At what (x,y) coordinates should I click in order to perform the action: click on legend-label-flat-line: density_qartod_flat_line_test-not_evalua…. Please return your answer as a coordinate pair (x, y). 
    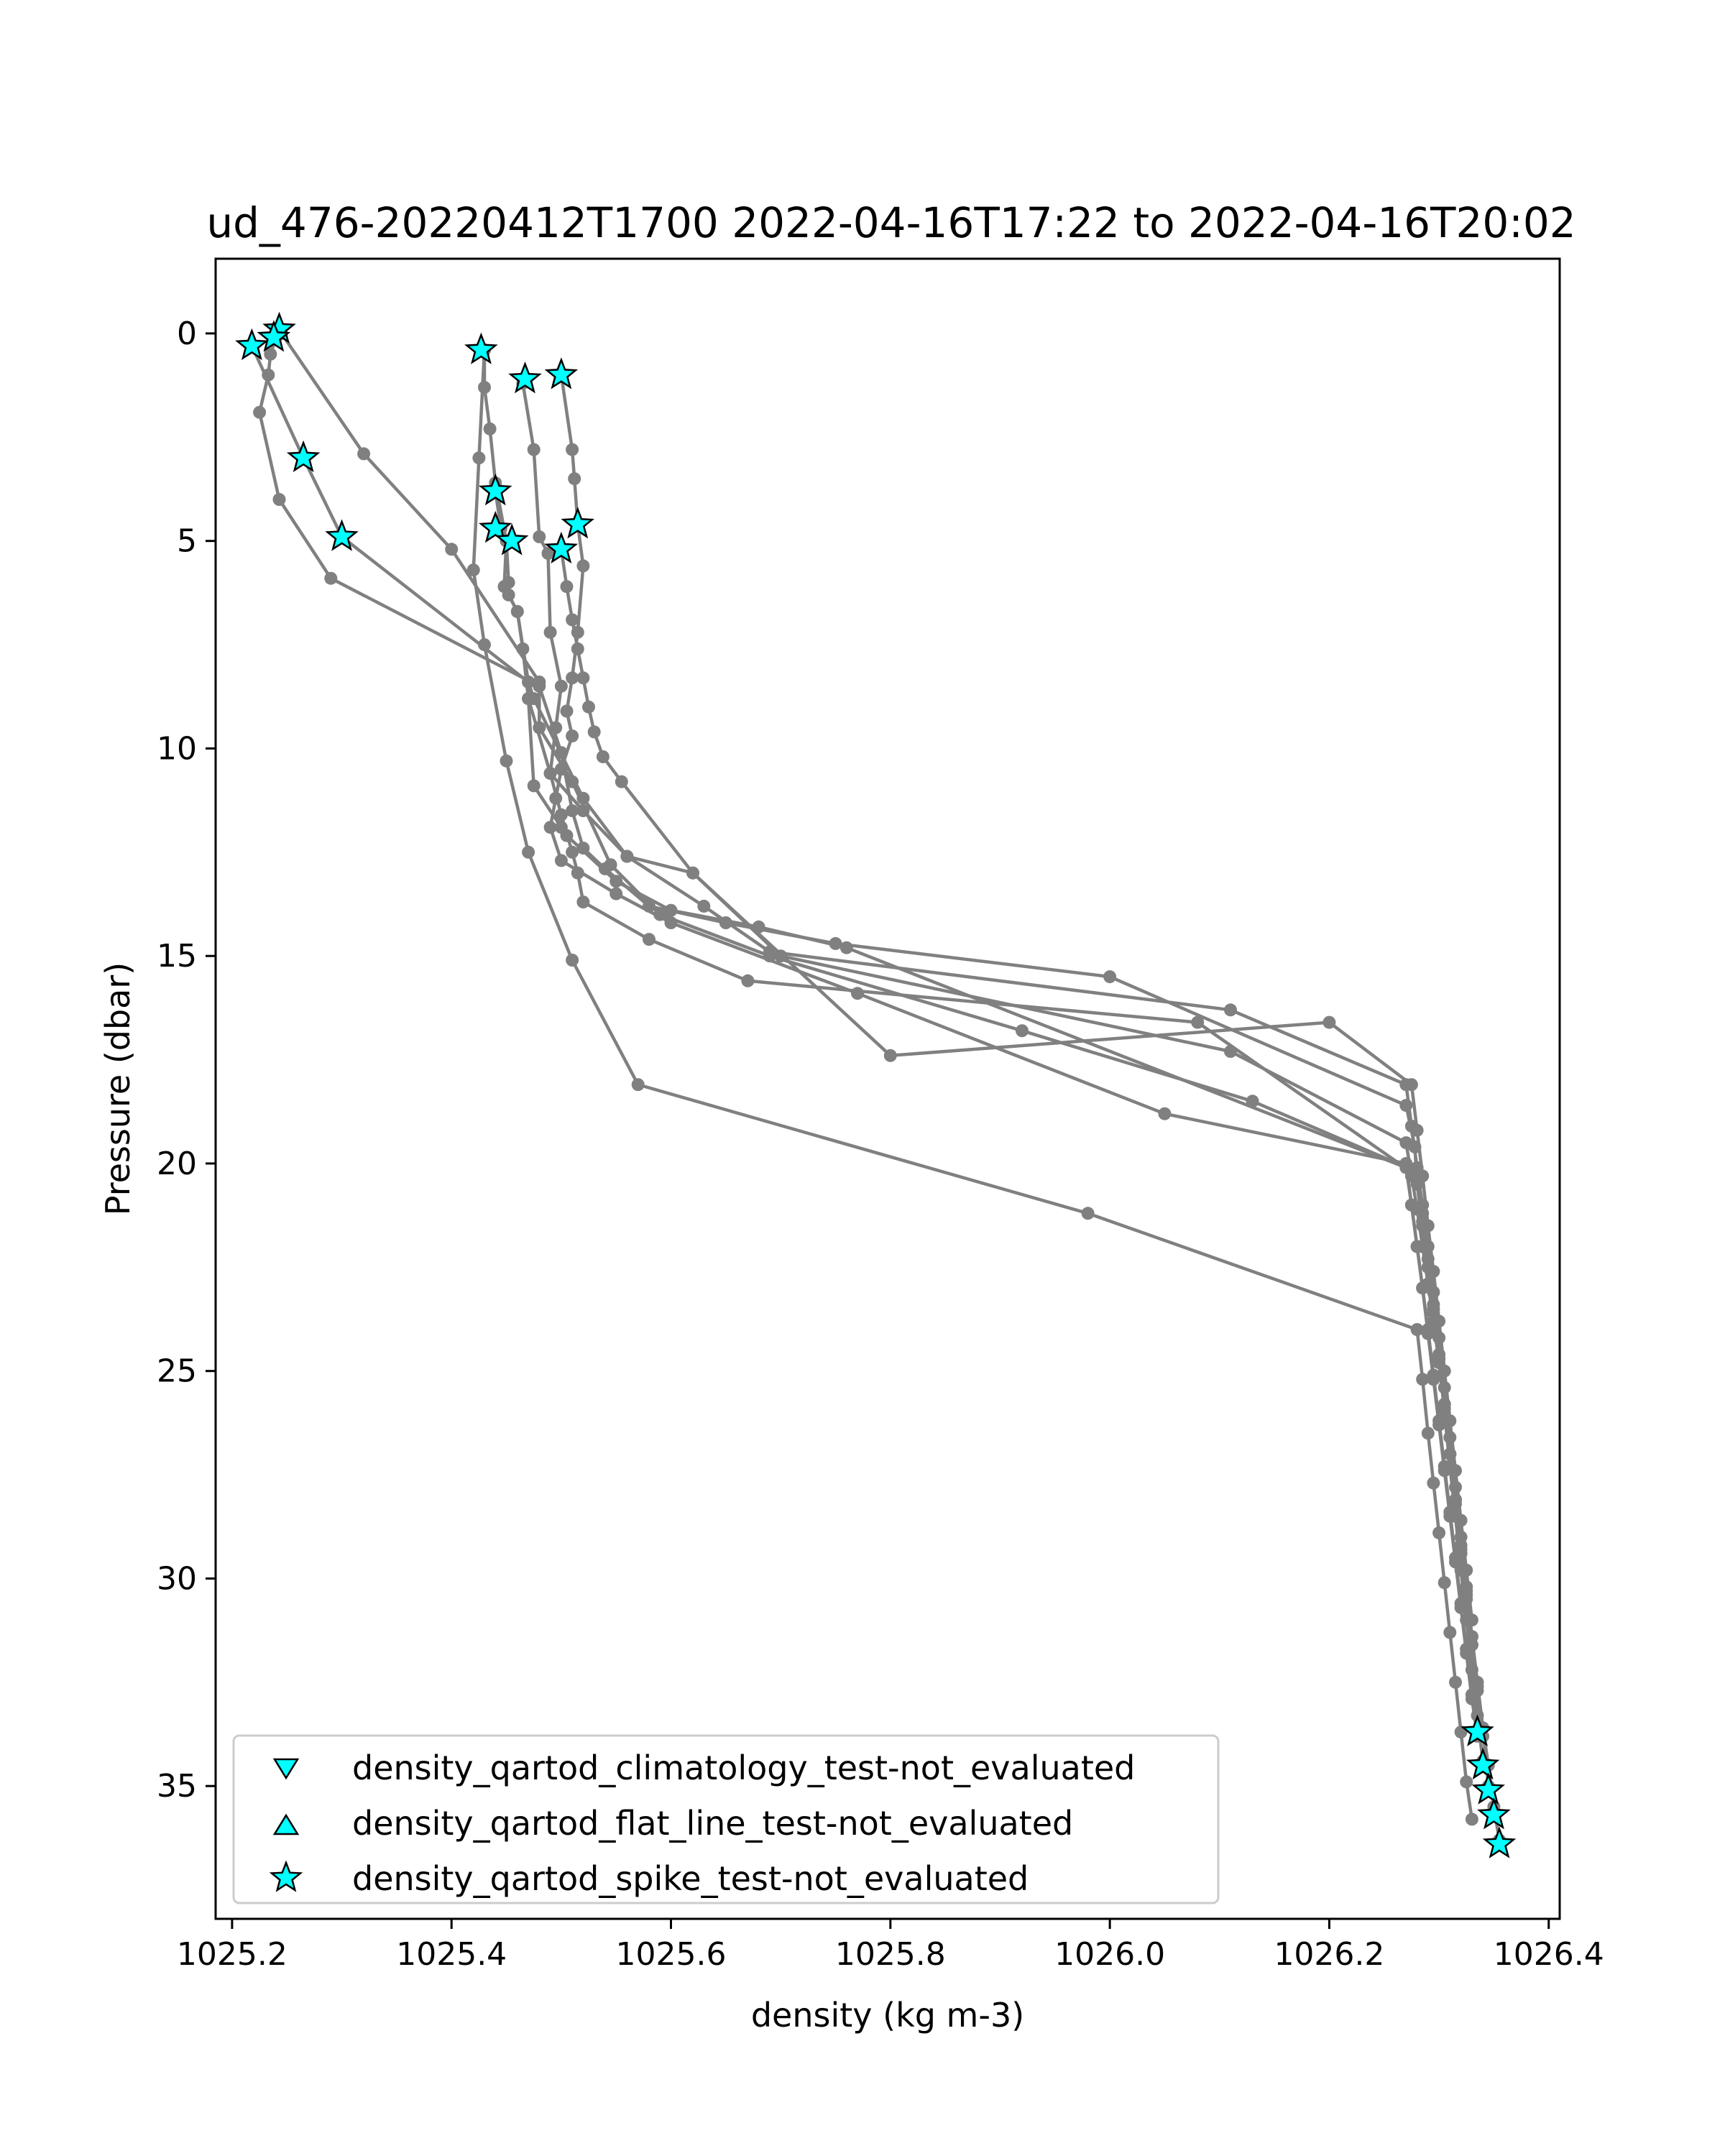
    Looking at the image, I should click on (712, 1824).